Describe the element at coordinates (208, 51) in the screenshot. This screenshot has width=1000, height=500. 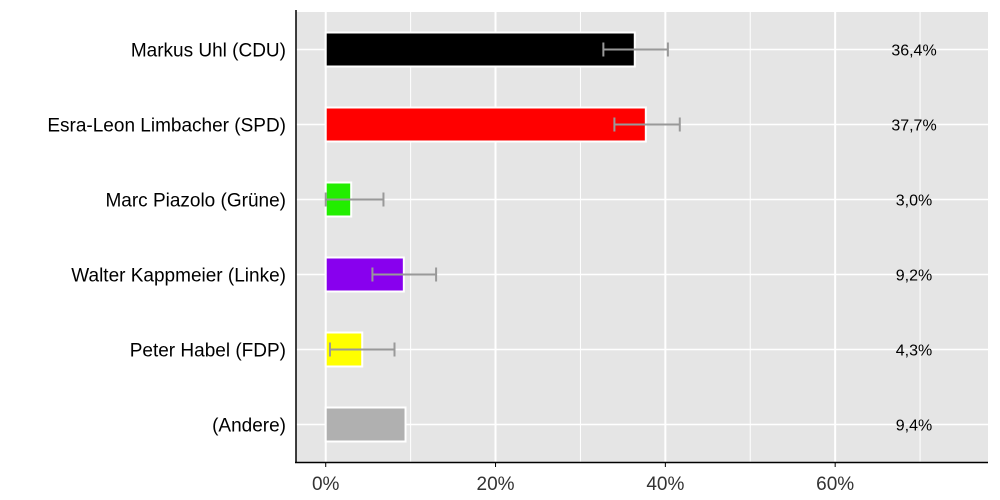
I see `category-label: Markus Uhl (CDU)` at that location.